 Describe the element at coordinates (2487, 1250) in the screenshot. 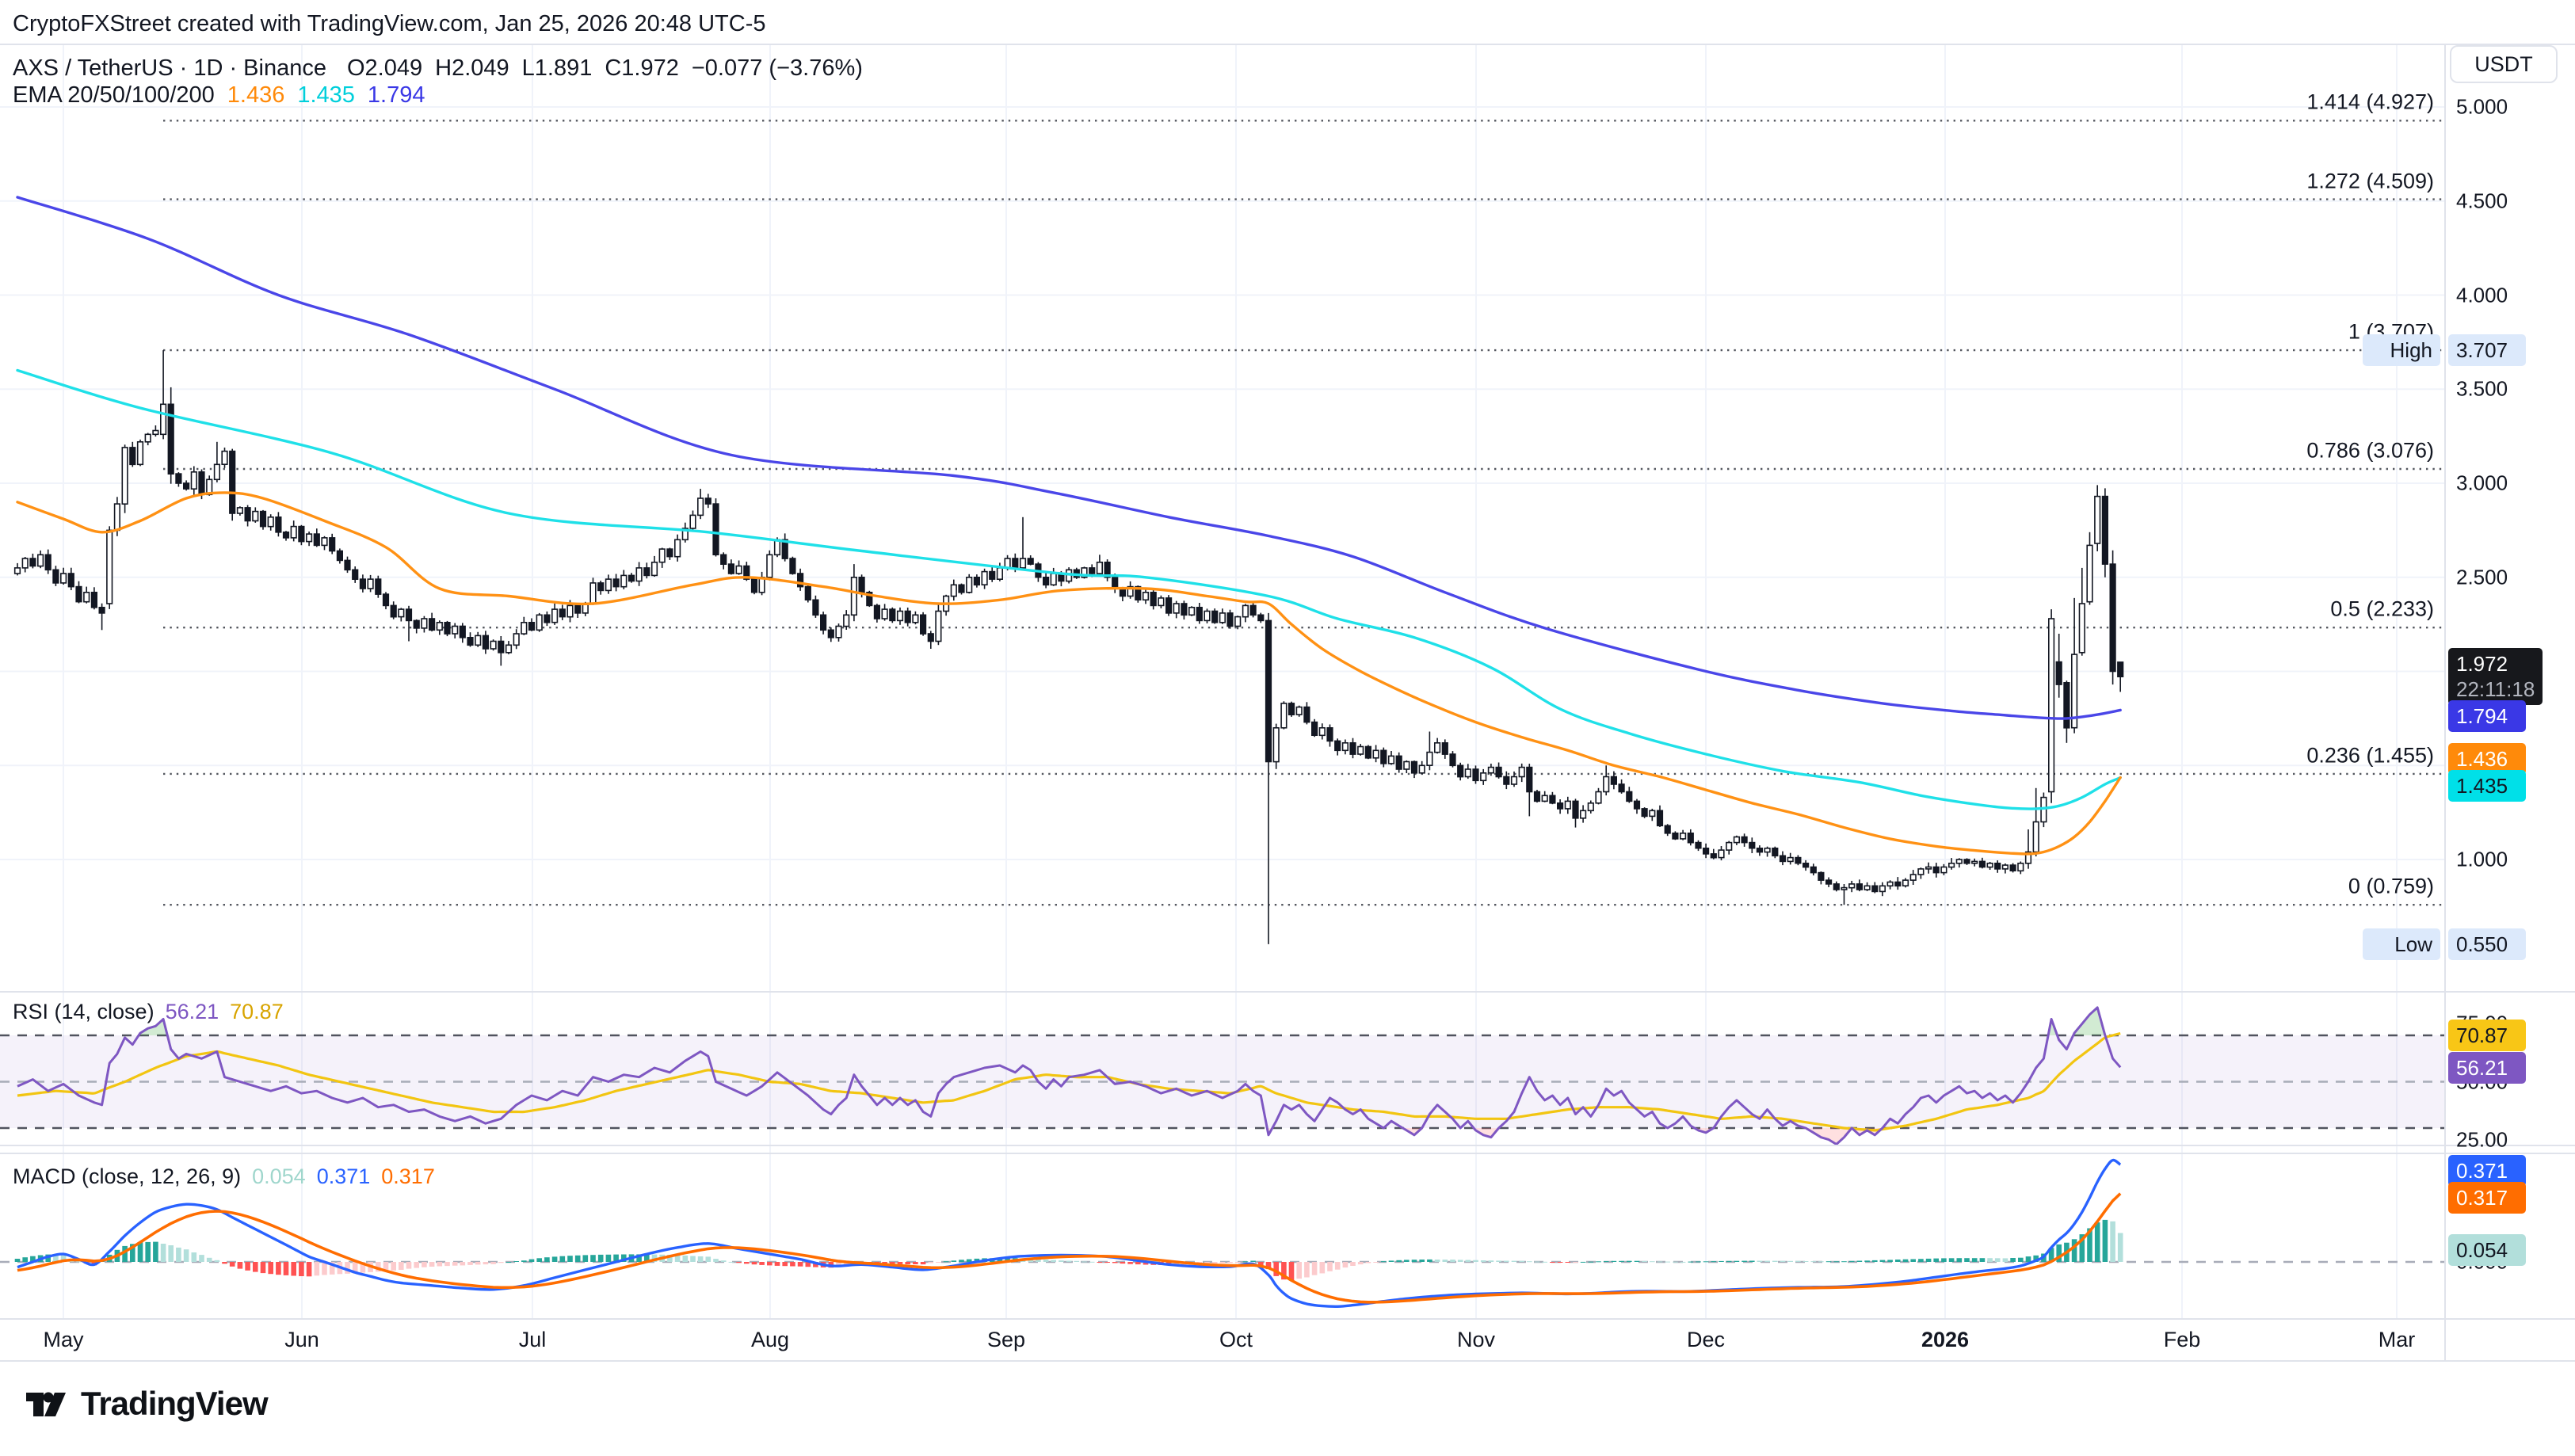

I see `macd-chip-0.054: 0.054` at that location.